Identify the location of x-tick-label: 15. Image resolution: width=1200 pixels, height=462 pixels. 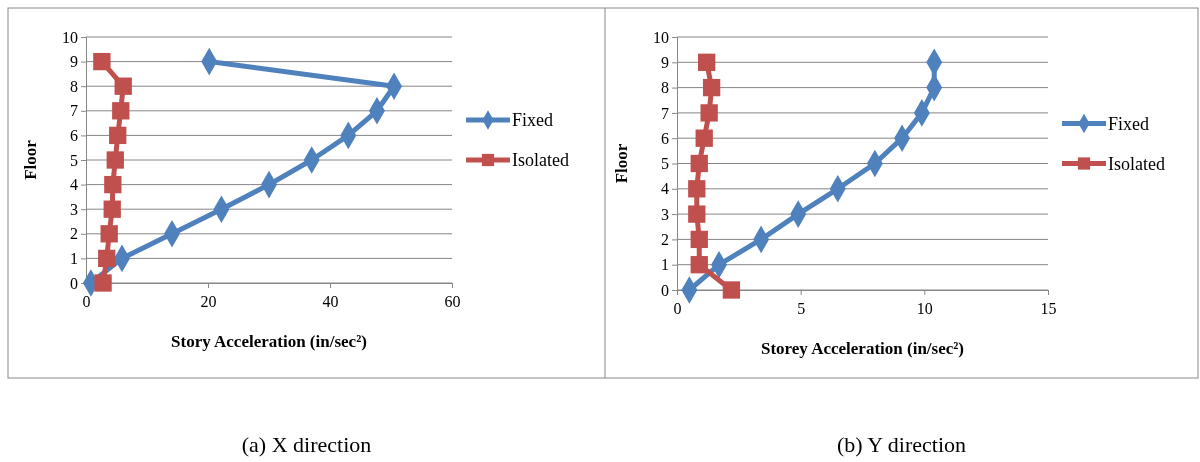
(1048, 308).